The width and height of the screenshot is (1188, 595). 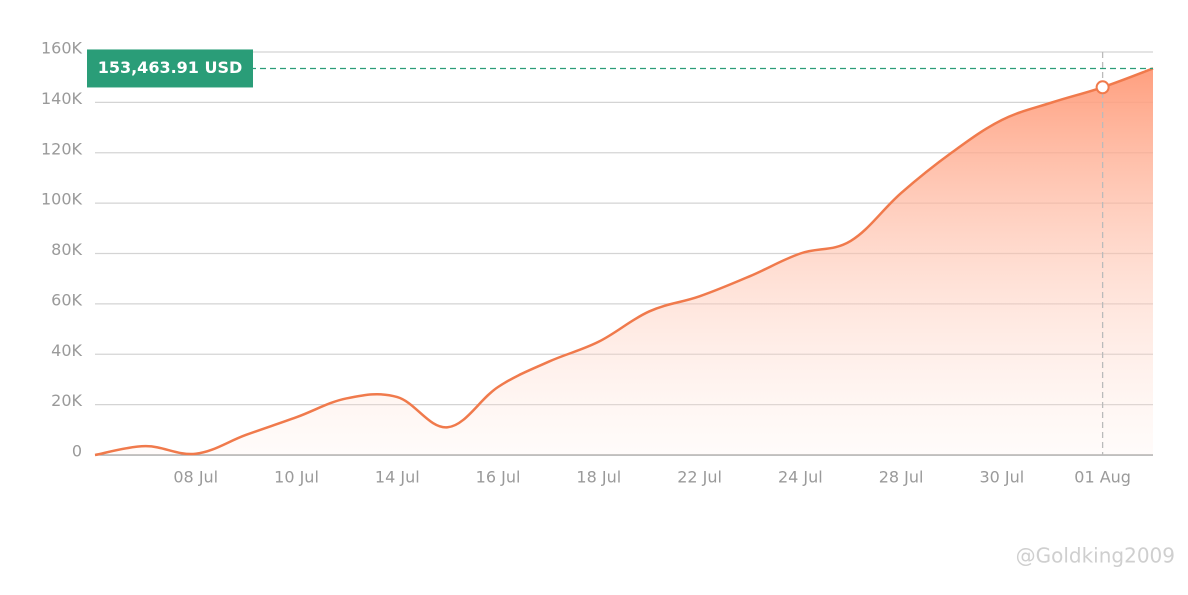 I want to click on y-tick-label: 60K, so click(x=66, y=299).